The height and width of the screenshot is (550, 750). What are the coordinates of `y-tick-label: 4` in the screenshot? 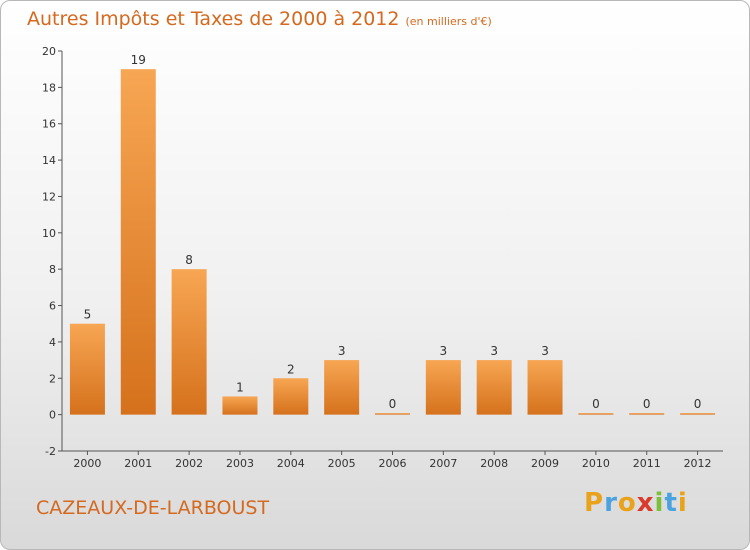 It's located at (52, 342).